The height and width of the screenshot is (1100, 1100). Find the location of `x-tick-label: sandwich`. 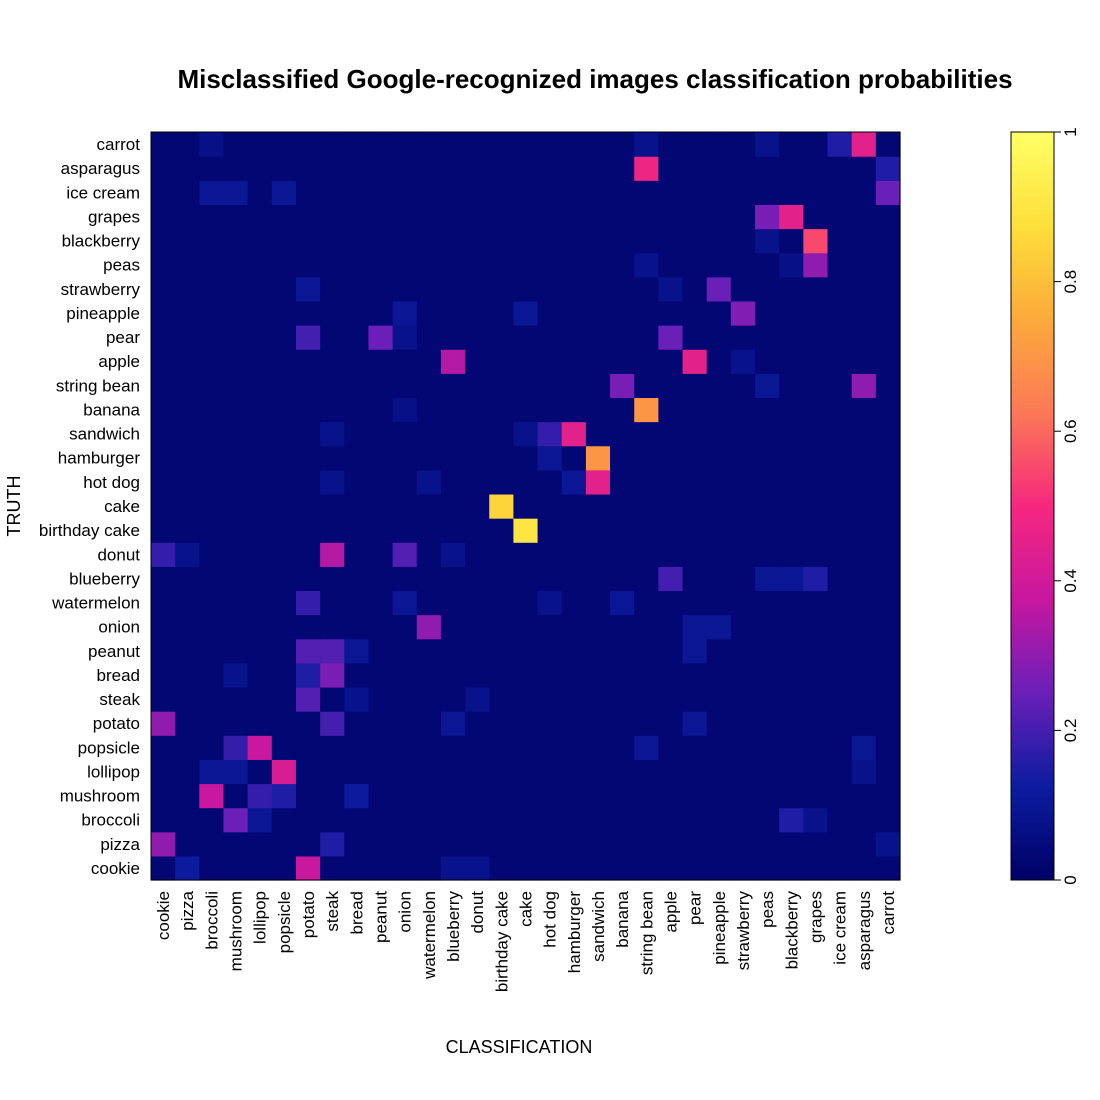

x-tick-label: sandwich is located at coordinates (598, 926).